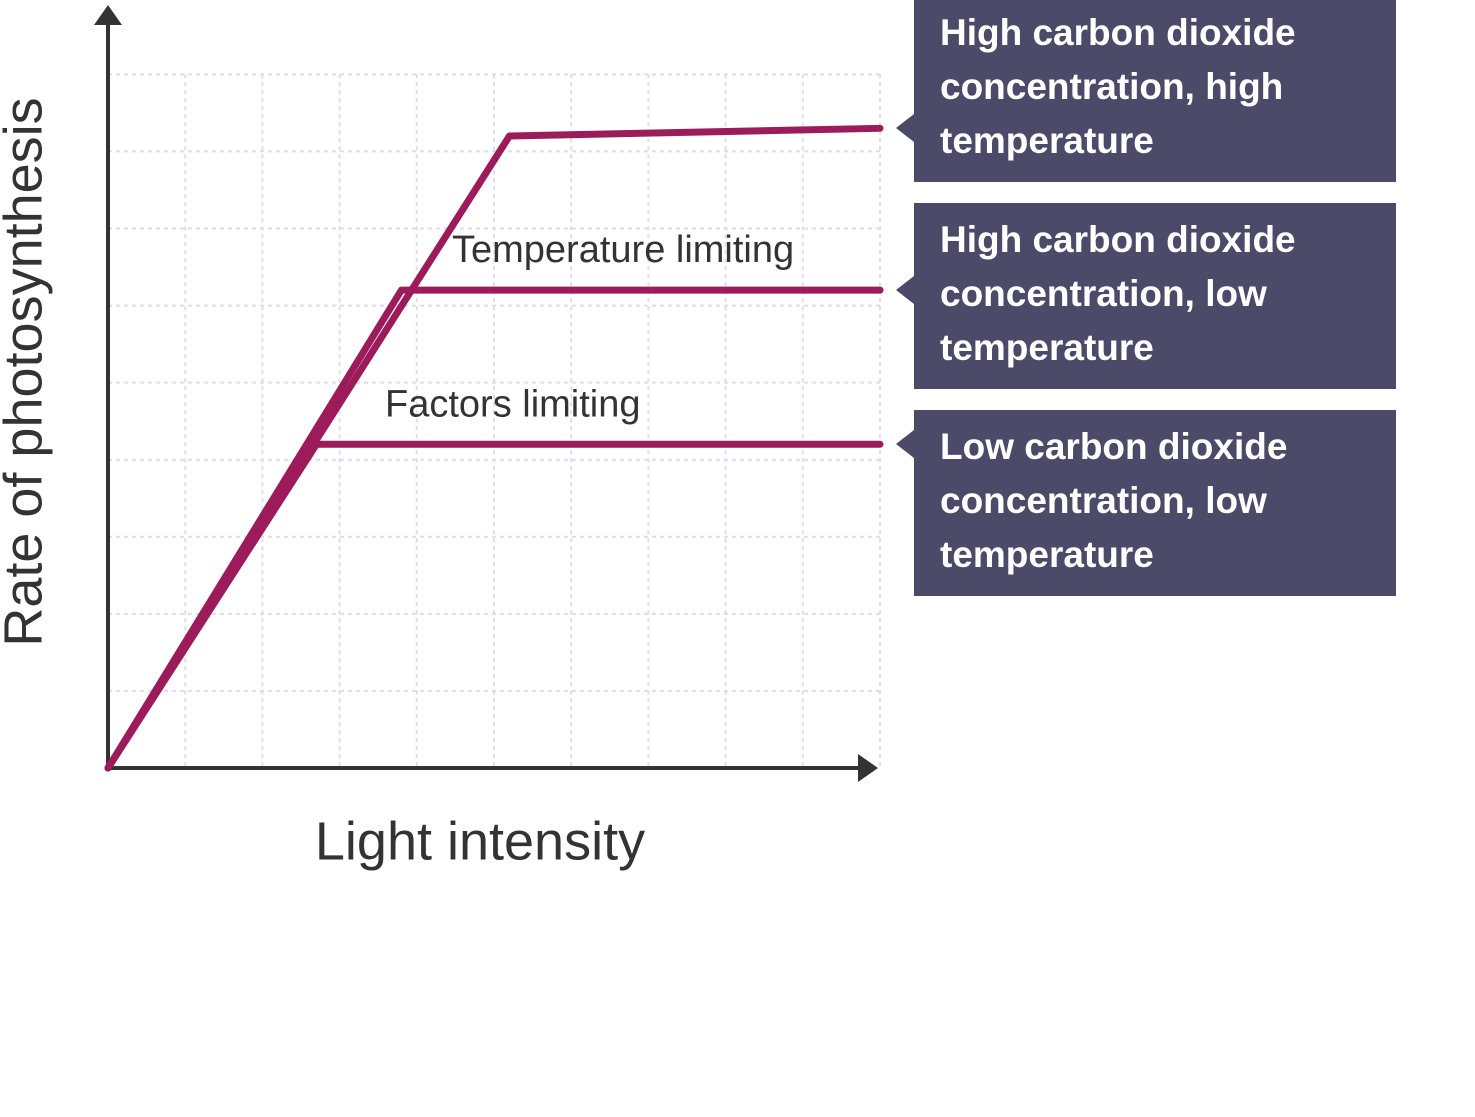  I want to click on x-axis-label: Light intensity, so click(480, 841).